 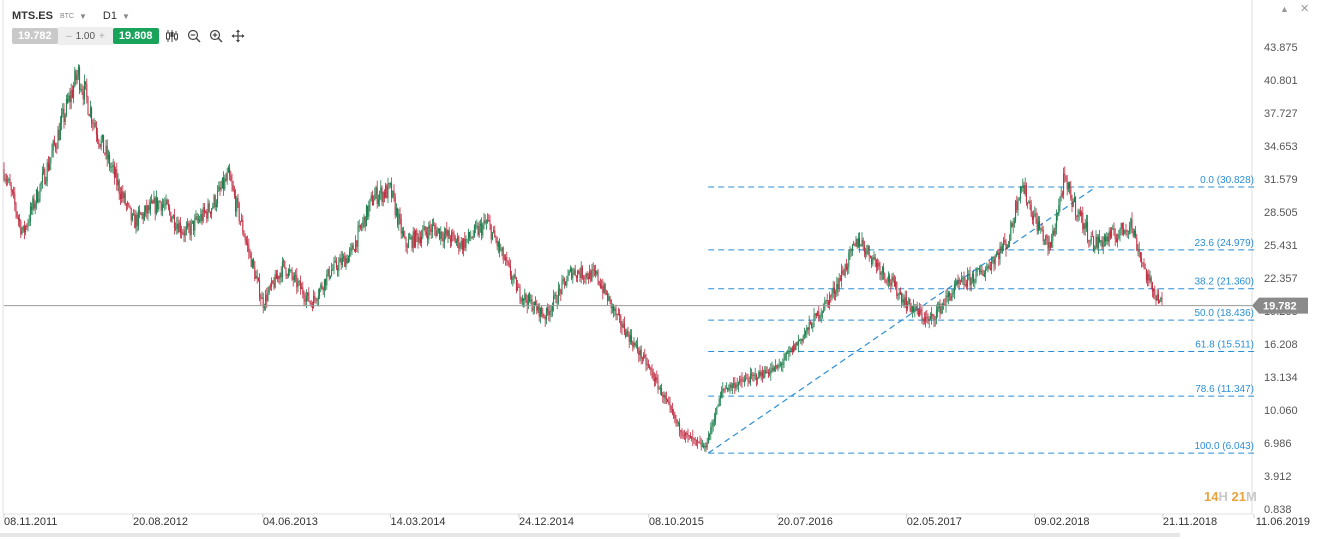 I want to click on countdown-hours-unit: H, so click(x=1223, y=496).